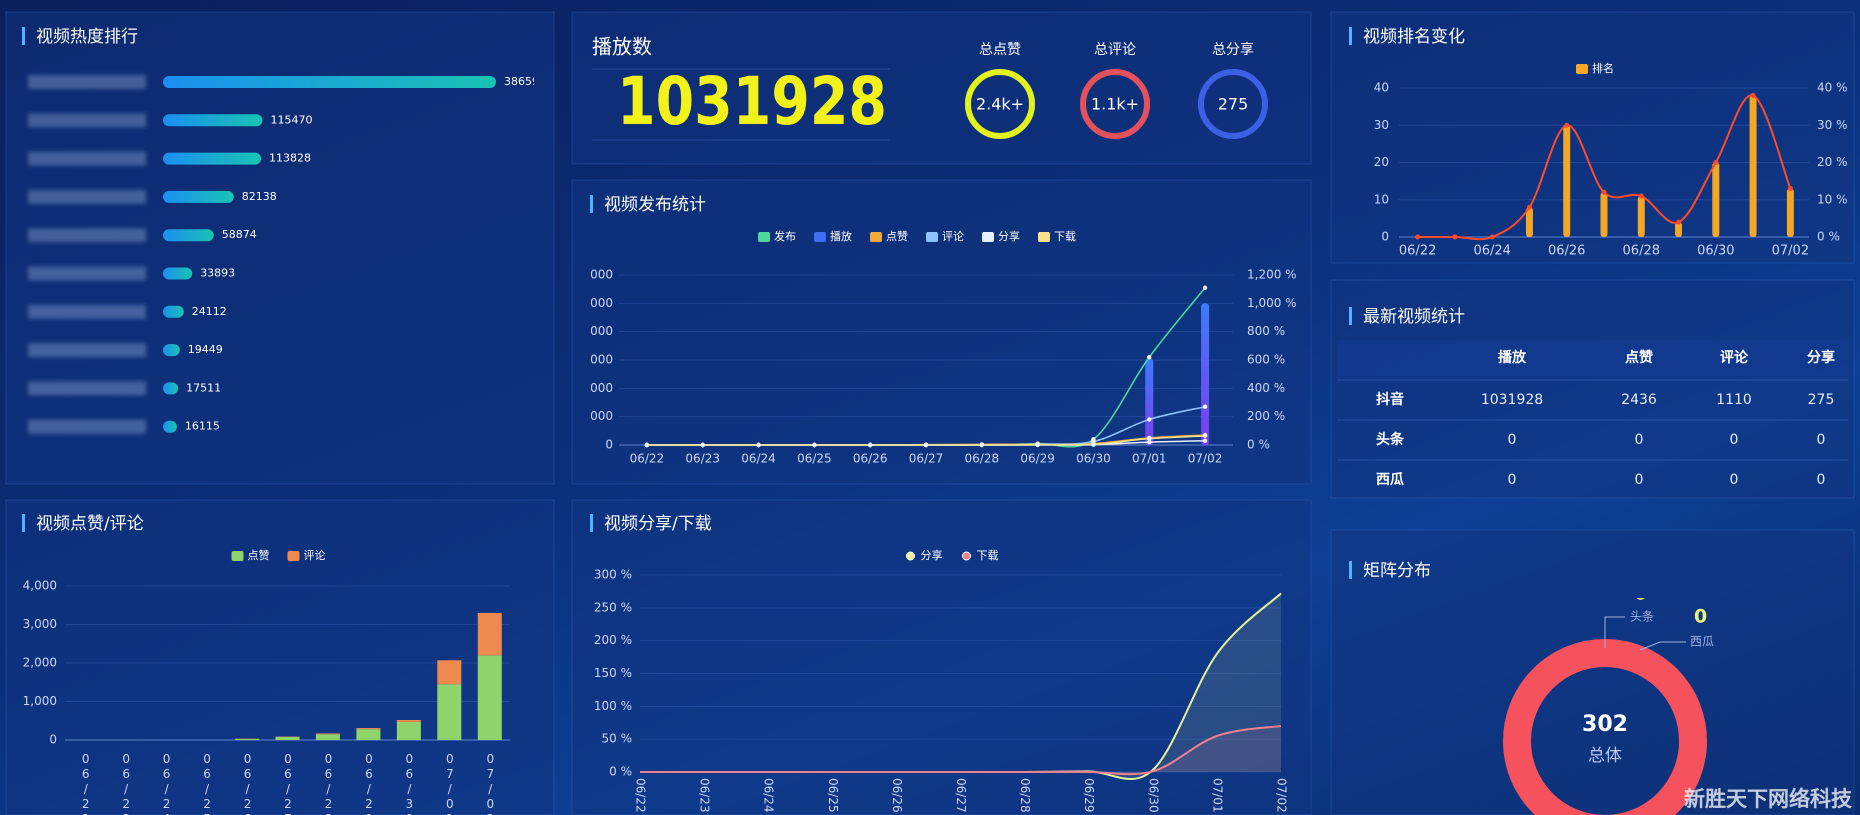 Image resolution: width=1860 pixels, height=815 pixels. What do you see at coordinates (1605, 724) in the screenshot?
I see `total-value: 302` at bounding box center [1605, 724].